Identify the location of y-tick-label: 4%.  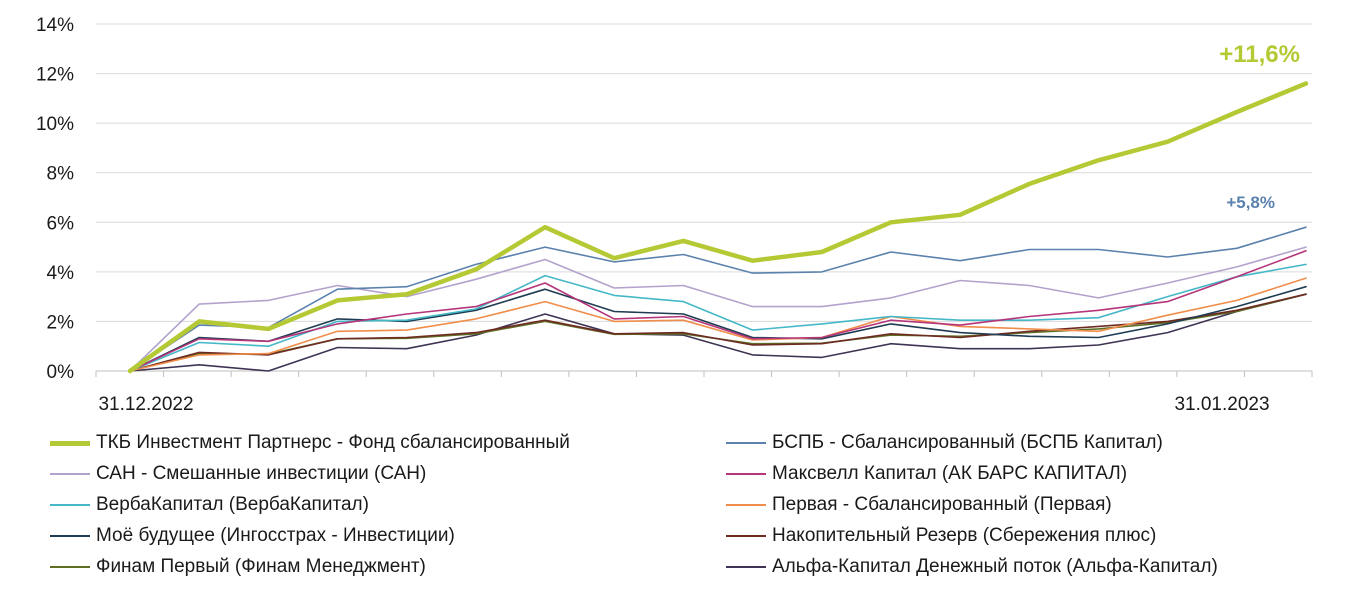
(61, 273).